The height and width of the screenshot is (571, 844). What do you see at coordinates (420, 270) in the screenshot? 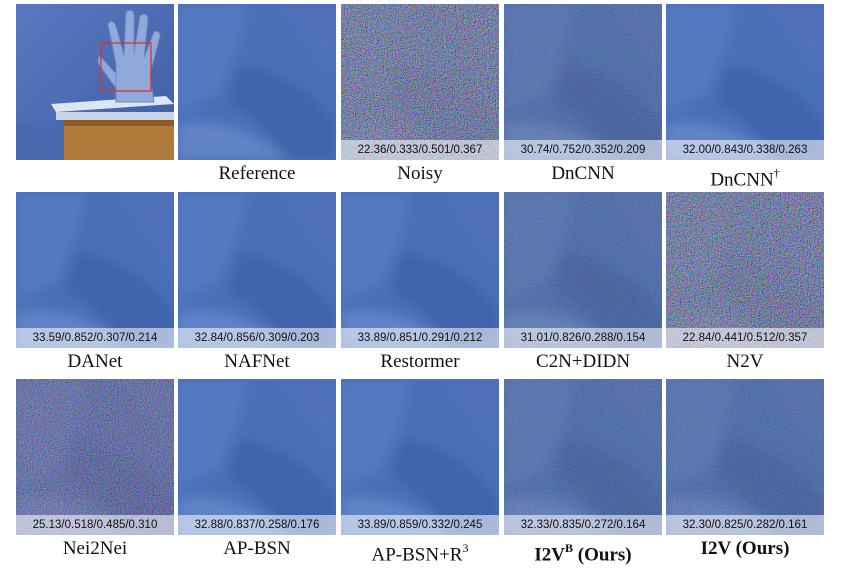
I see `crop-image: 33.89/0.851/0.291/0.212` at bounding box center [420, 270].